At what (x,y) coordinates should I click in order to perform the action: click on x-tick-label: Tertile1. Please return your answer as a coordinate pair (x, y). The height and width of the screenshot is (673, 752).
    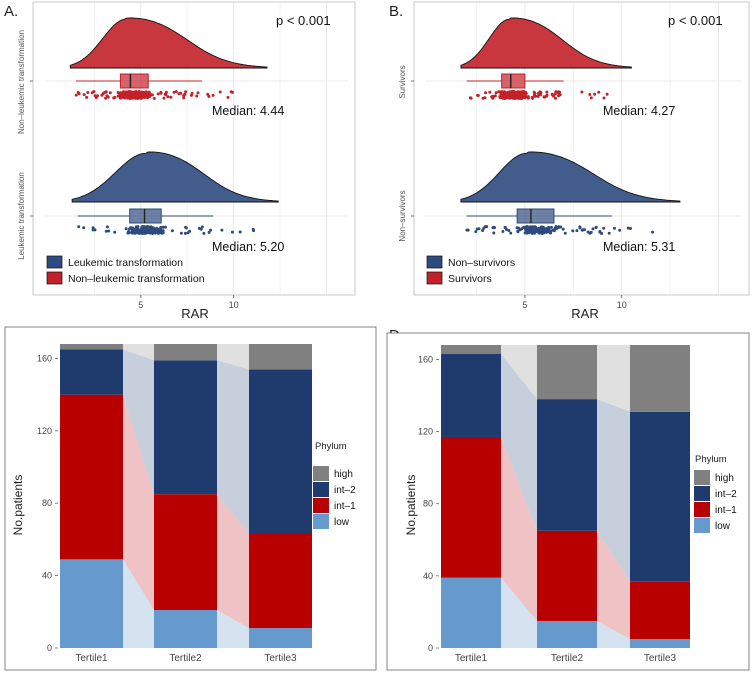
    Looking at the image, I should click on (91, 658).